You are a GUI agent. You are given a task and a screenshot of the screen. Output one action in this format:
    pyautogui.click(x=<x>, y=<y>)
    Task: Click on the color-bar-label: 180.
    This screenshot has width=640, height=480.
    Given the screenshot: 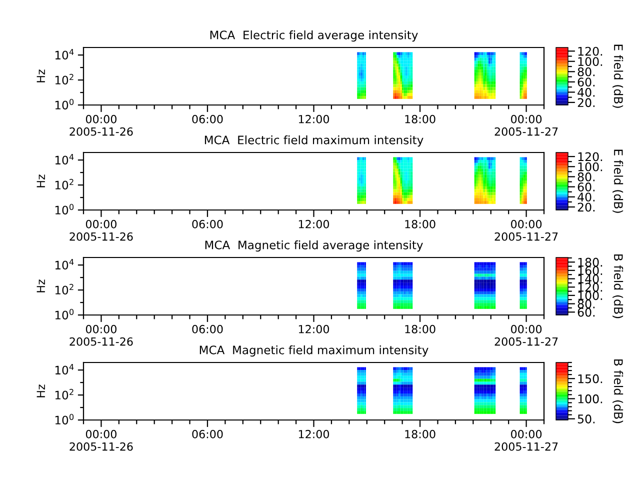 What is the action you would take?
    pyautogui.click(x=590, y=262)
    